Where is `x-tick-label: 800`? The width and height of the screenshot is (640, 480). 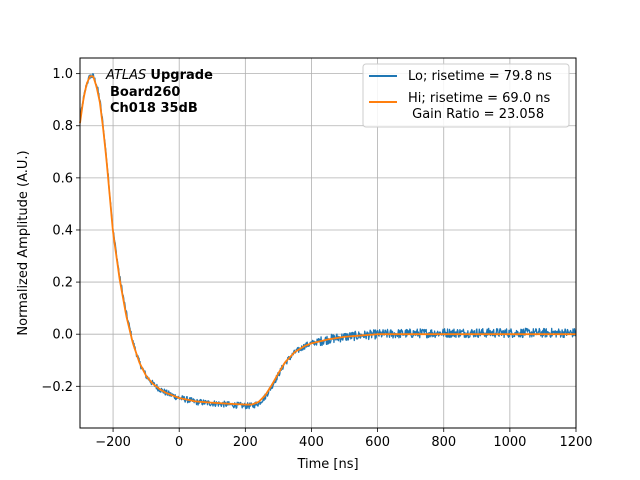
x-tick-label: 800 is located at coordinates (443, 442).